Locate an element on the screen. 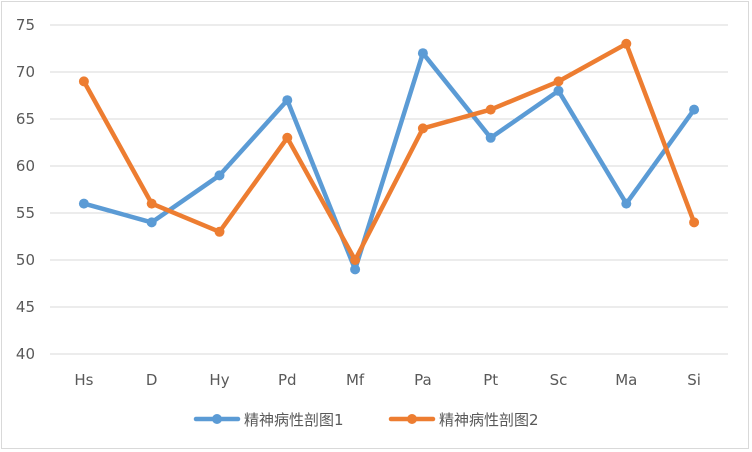 Image resolution: width=752 pixels, height=452 pixels. legend-item: 精神病性剖图1 is located at coordinates (268, 420).